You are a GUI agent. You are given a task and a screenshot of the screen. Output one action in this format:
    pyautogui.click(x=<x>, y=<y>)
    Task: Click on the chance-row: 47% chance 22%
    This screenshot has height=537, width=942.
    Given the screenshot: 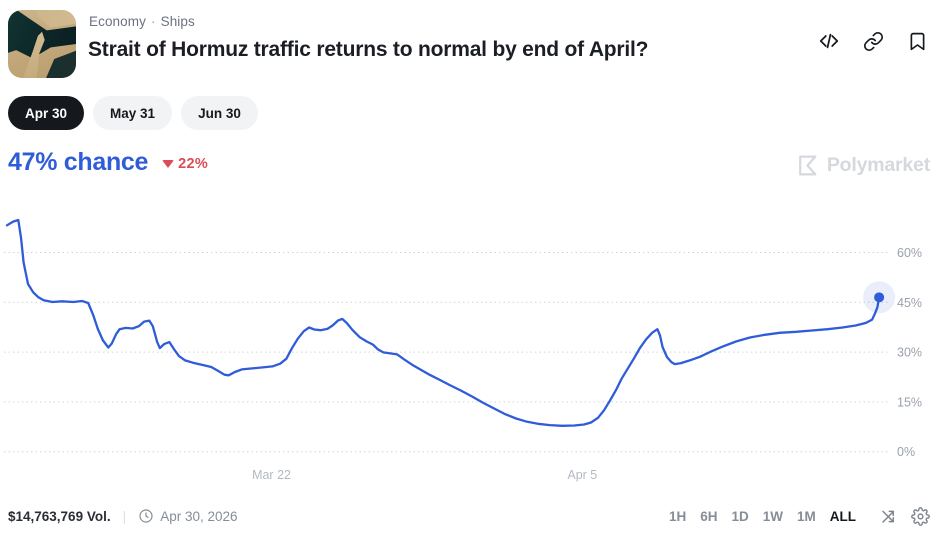 What is the action you would take?
    pyautogui.click(x=108, y=162)
    